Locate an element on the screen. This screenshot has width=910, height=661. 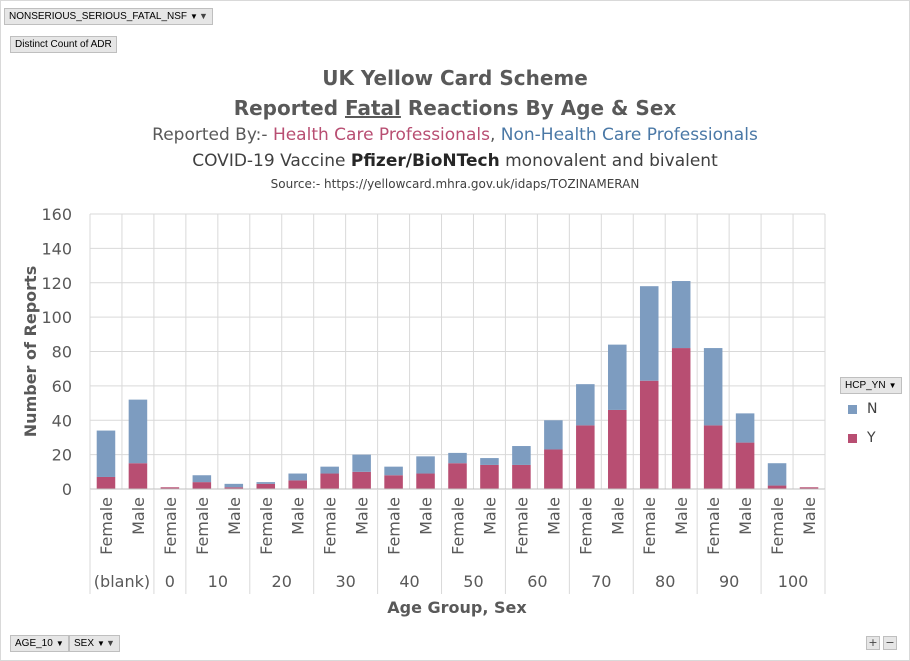
value-field-label: Distinct Count of ADR is located at coordinates (63, 44).